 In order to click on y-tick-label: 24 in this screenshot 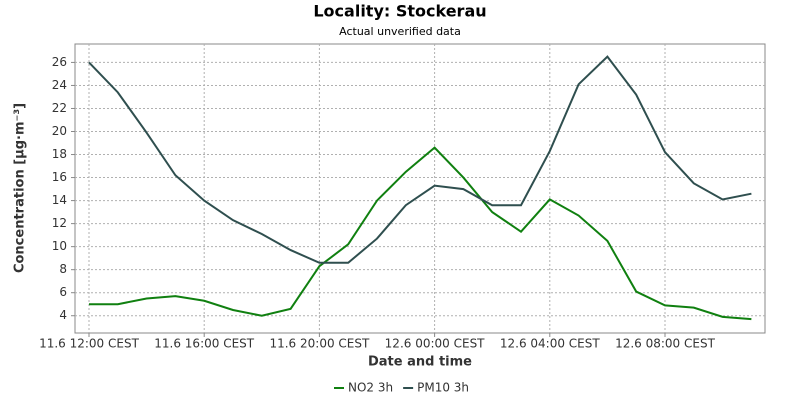, I will do `click(59, 85)`.